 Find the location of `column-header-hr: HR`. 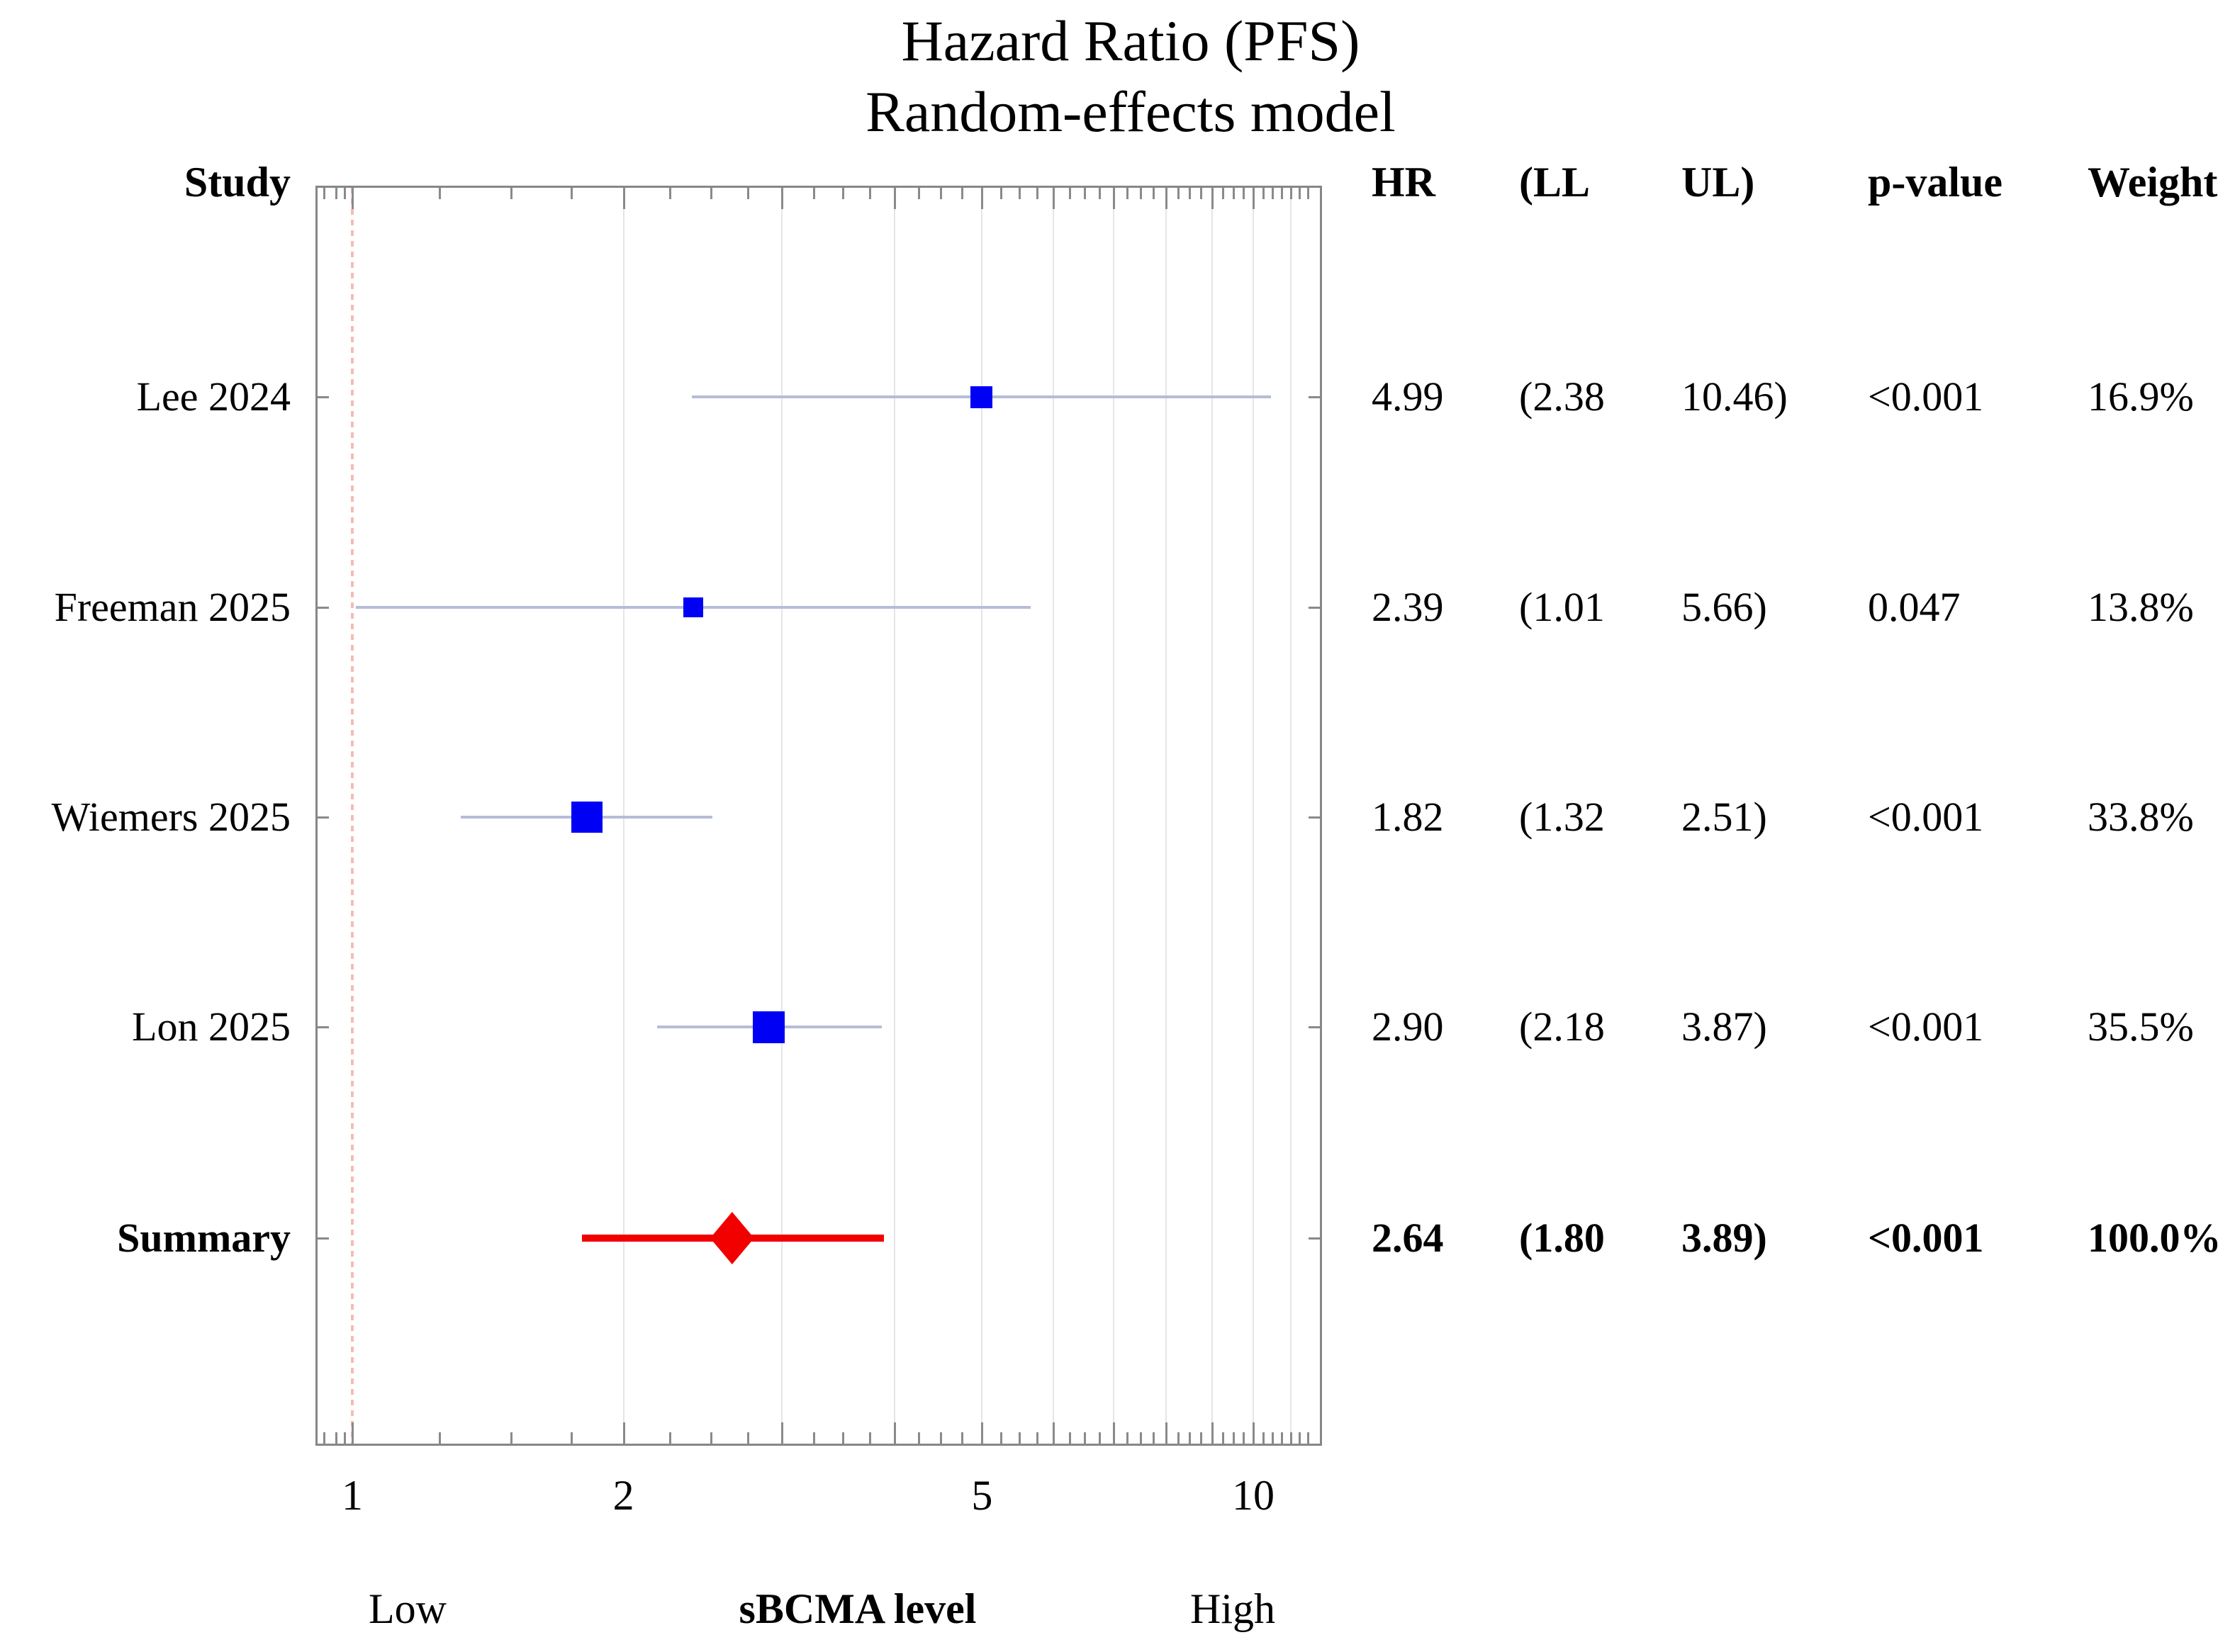

column-header-hr: HR is located at coordinates (1403, 182).